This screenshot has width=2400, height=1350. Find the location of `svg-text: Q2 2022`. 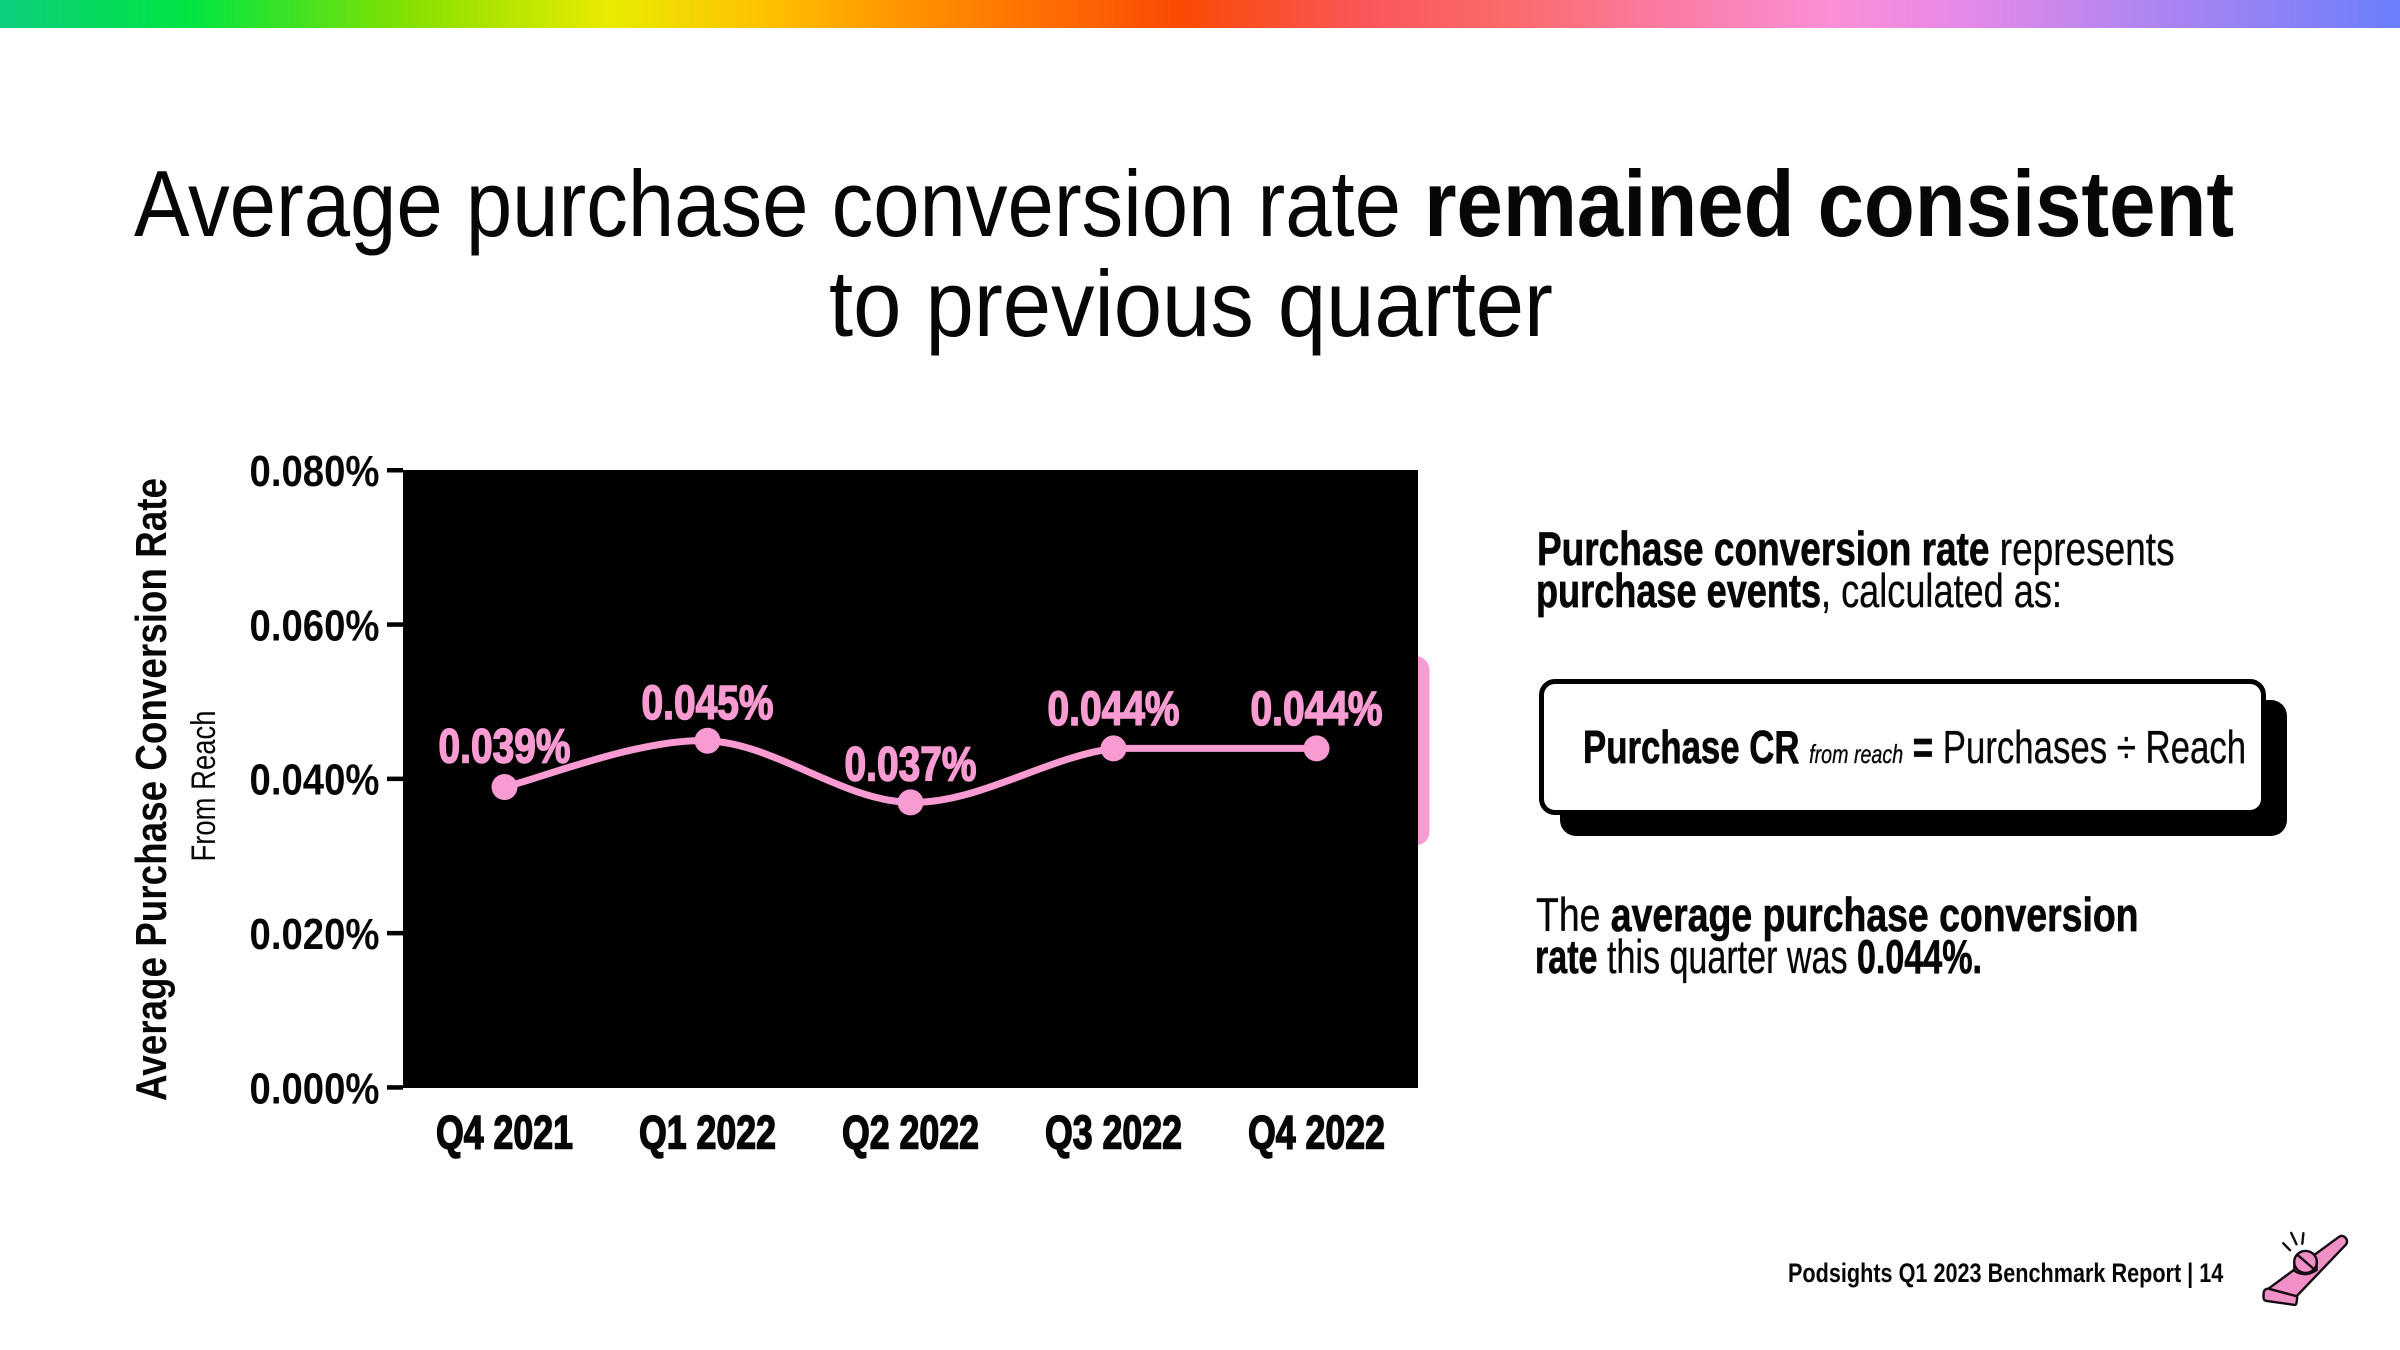

svg-text: Q2 2022 is located at coordinates (910, 1132).